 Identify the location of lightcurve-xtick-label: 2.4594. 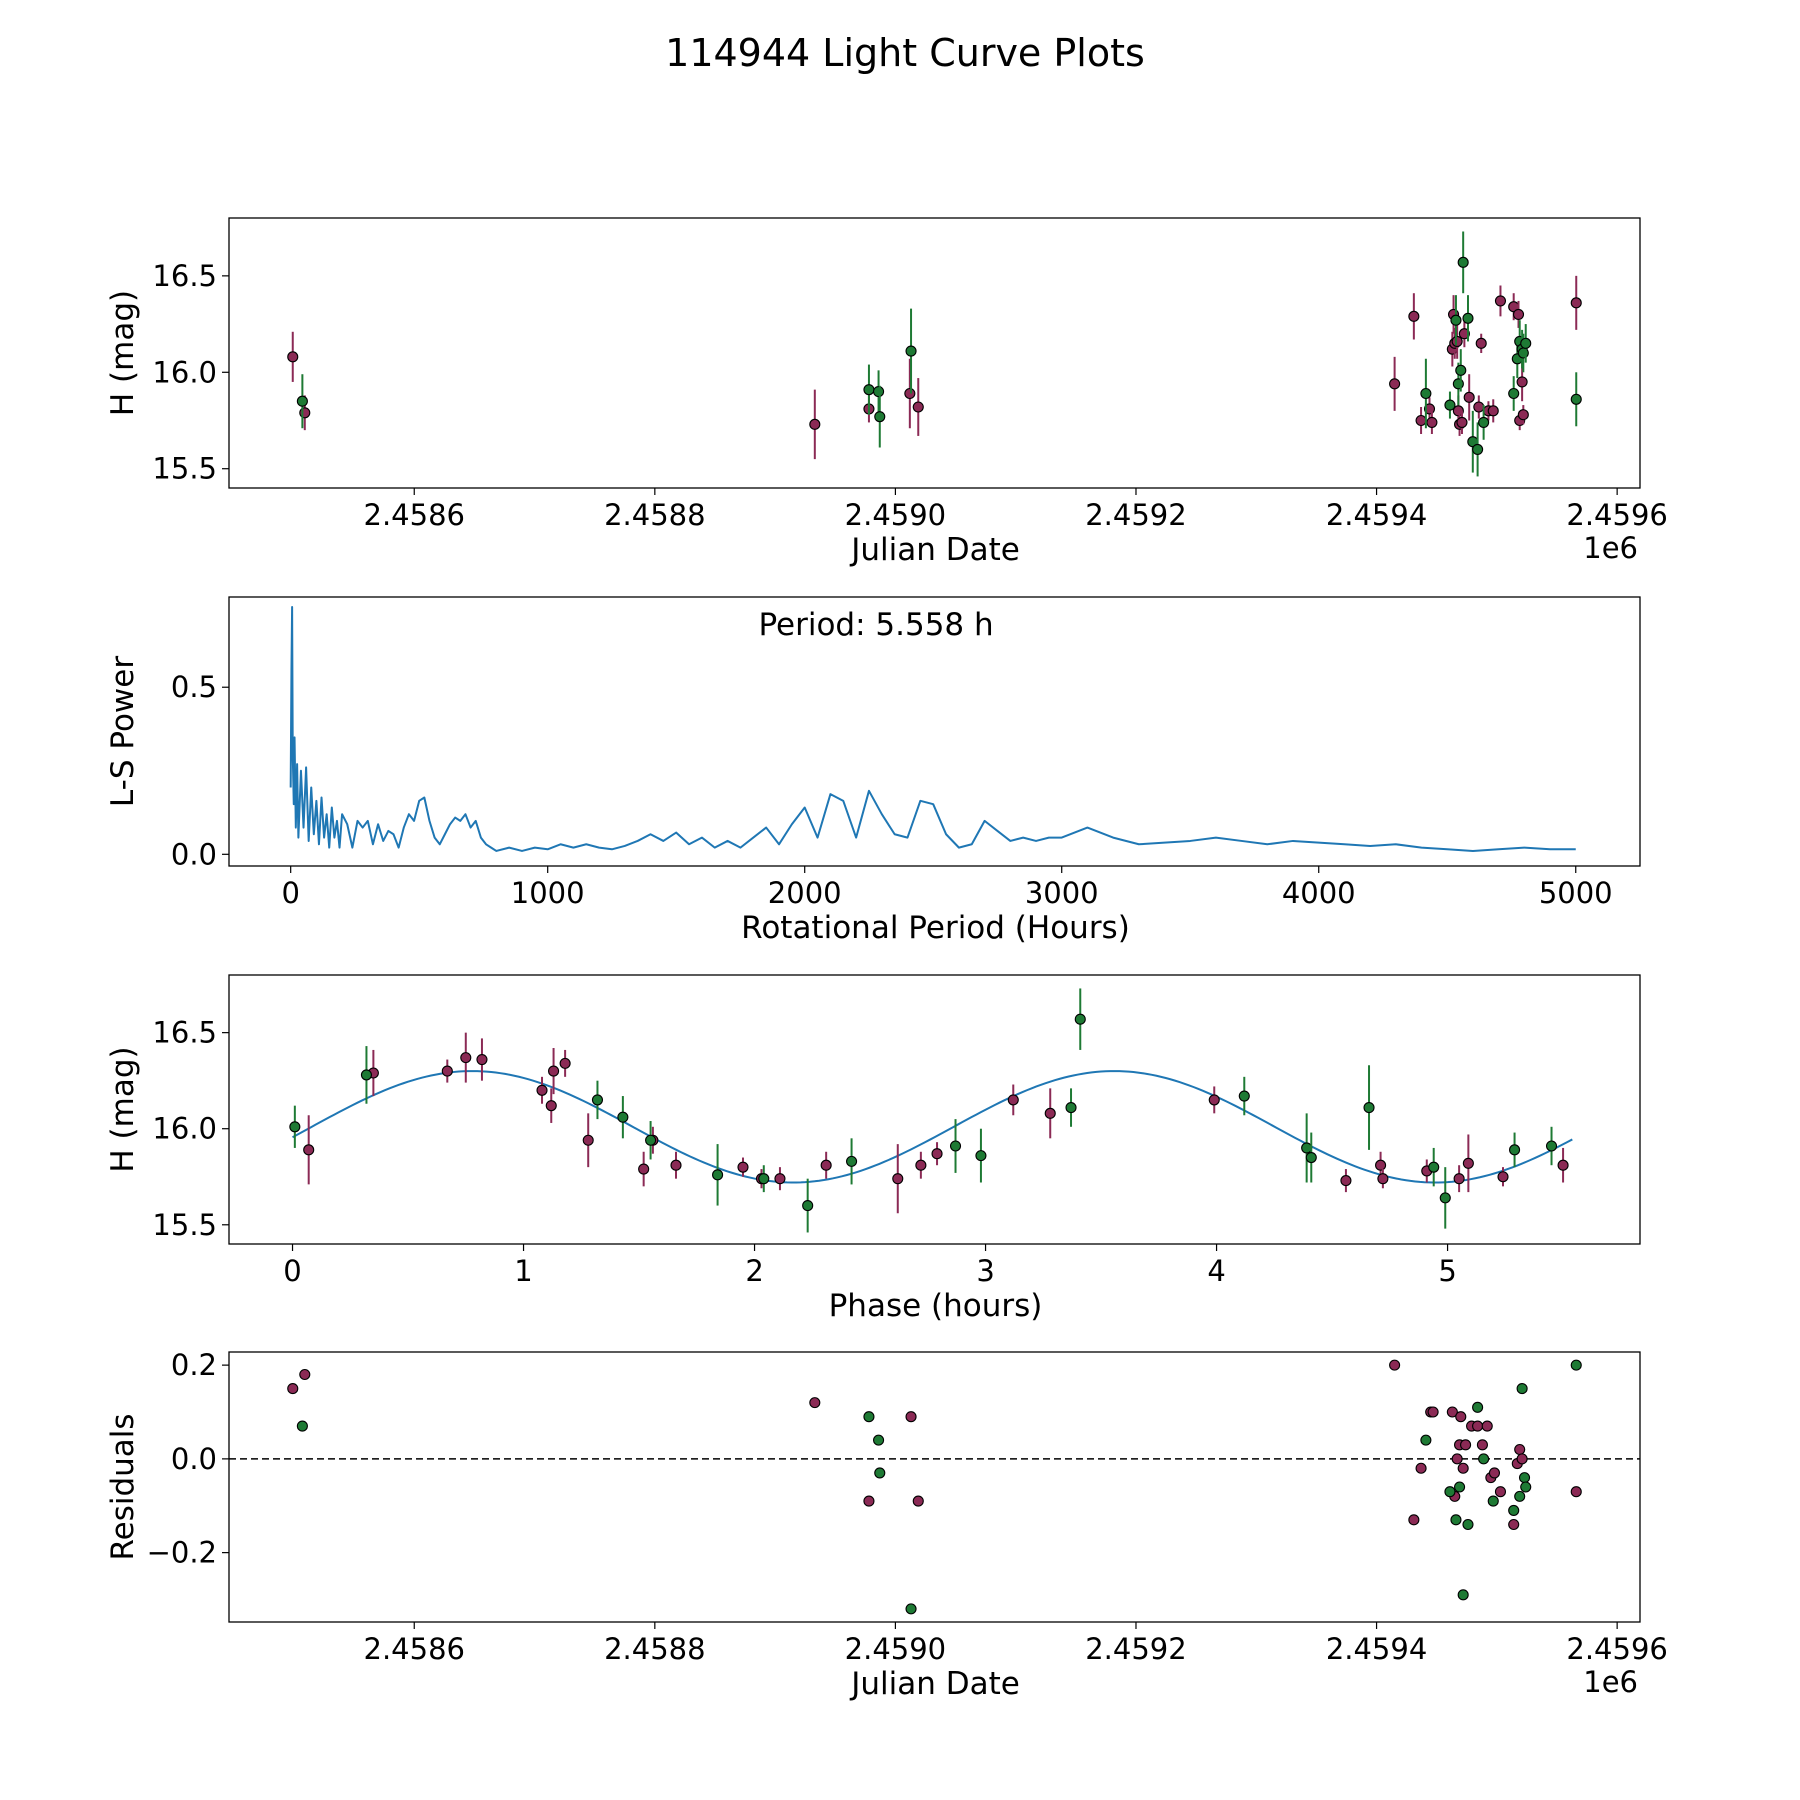
(1376, 515).